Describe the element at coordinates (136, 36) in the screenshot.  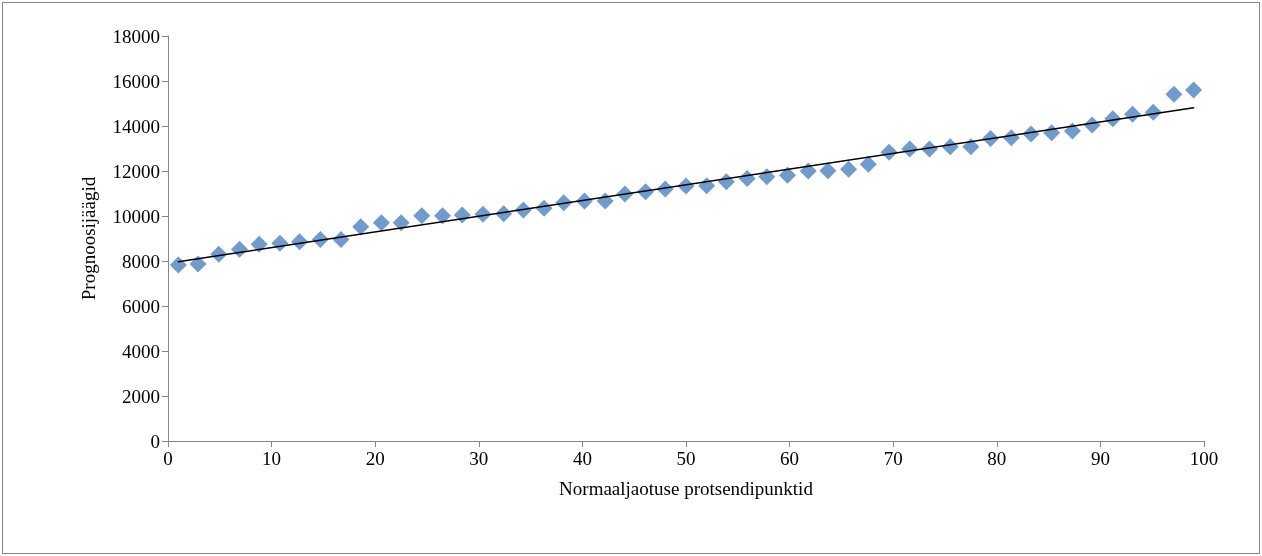
I see `y-tick-label: 18000` at that location.